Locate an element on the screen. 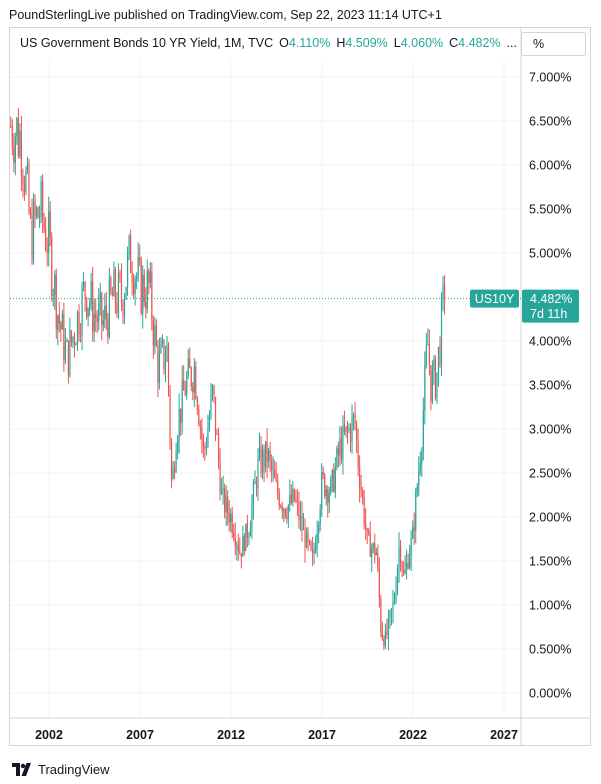  close-value: 4.482% is located at coordinates (479, 43).